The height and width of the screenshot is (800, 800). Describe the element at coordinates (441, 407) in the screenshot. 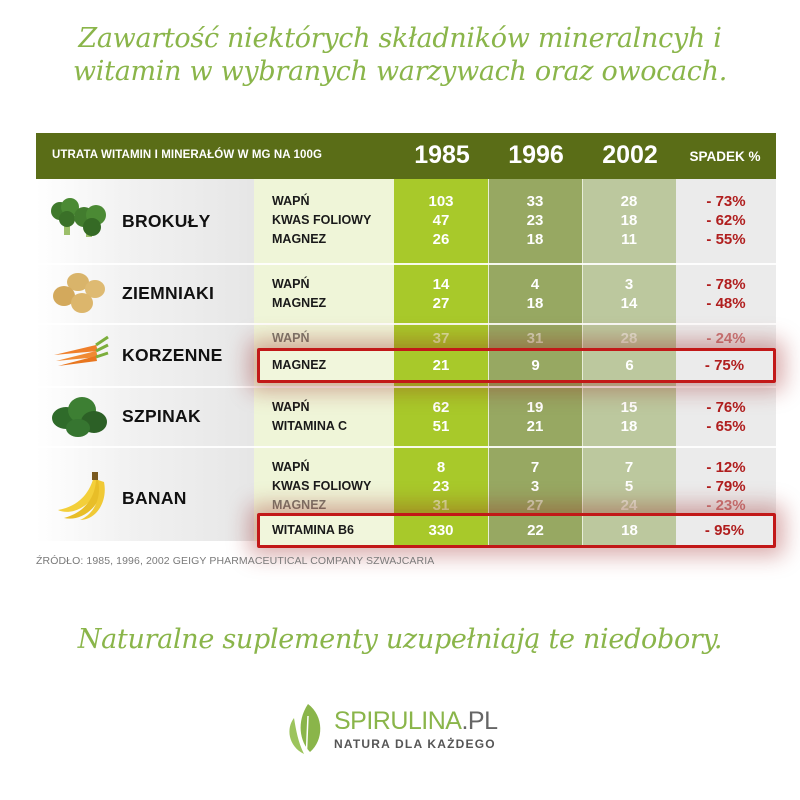

I see `value-1985: 62` at that location.